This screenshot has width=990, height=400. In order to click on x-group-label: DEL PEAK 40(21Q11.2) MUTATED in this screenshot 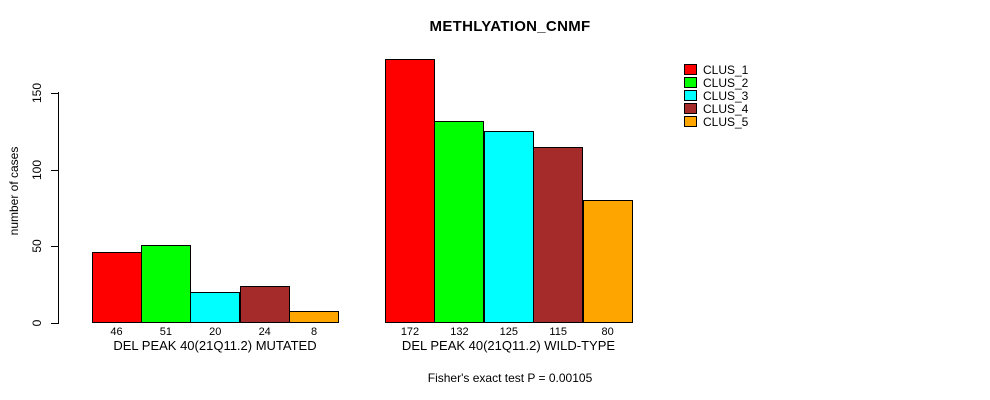, I will do `click(215, 345)`.